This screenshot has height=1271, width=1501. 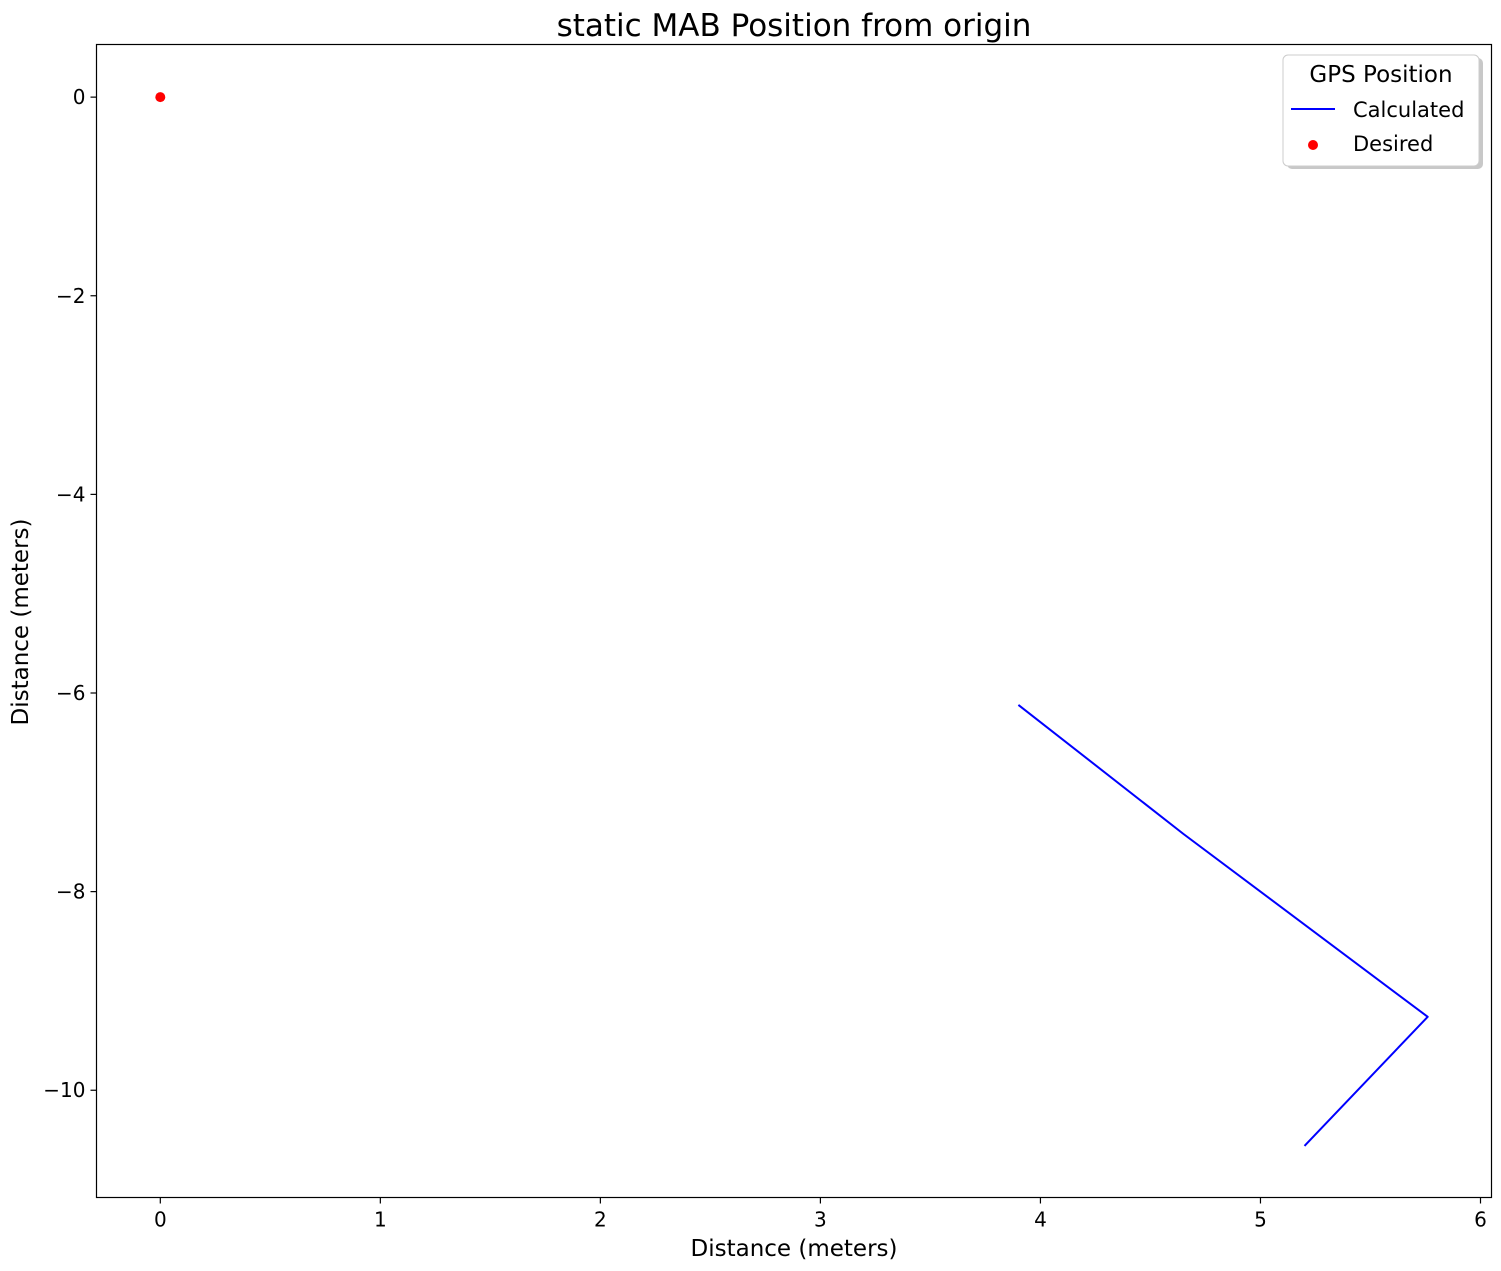 I want to click on legend: GPS Position Calculated Desired, so click(x=1382, y=111).